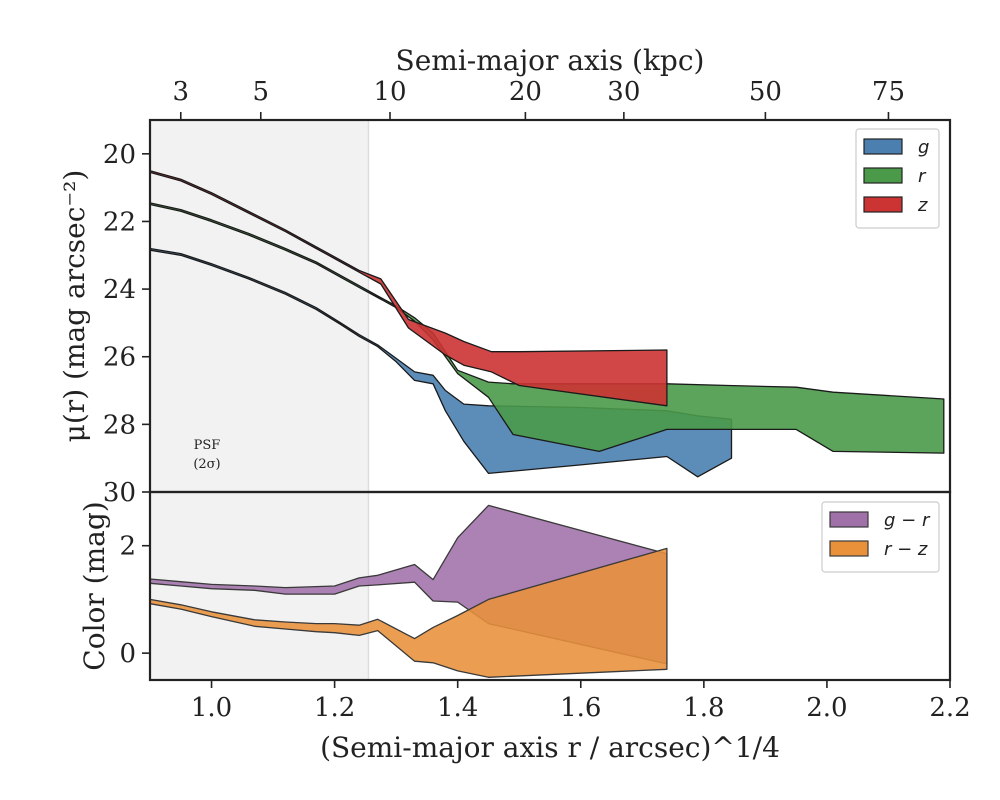 This screenshot has width=1000, height=800. I want to click on bottom-x-tick-label: 1.2, so click(334, 708).